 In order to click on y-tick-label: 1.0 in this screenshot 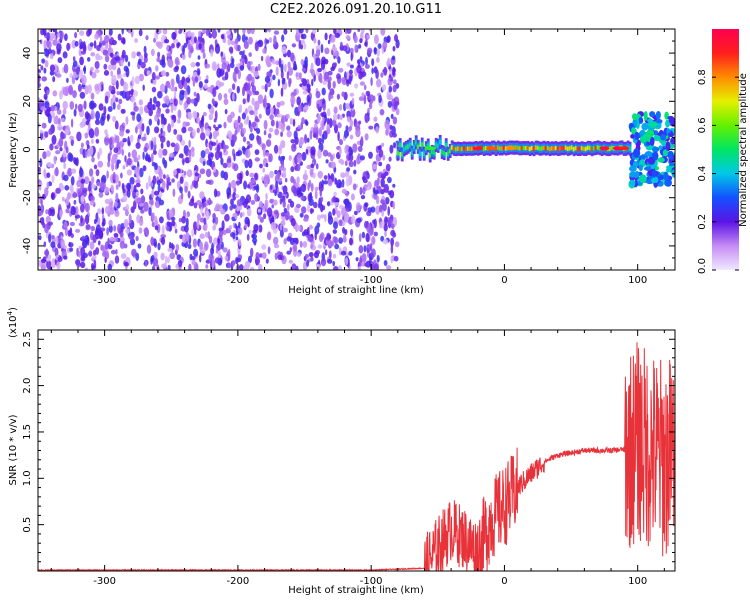, I will do `click(27, 478)`.